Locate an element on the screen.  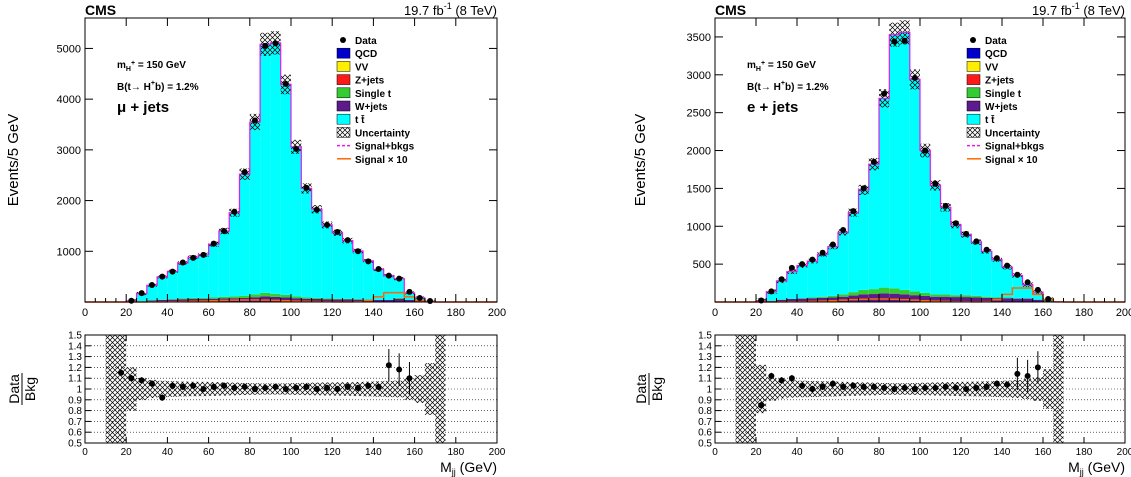
legend-label: Uncertainty is located at coordinates (382, 133).